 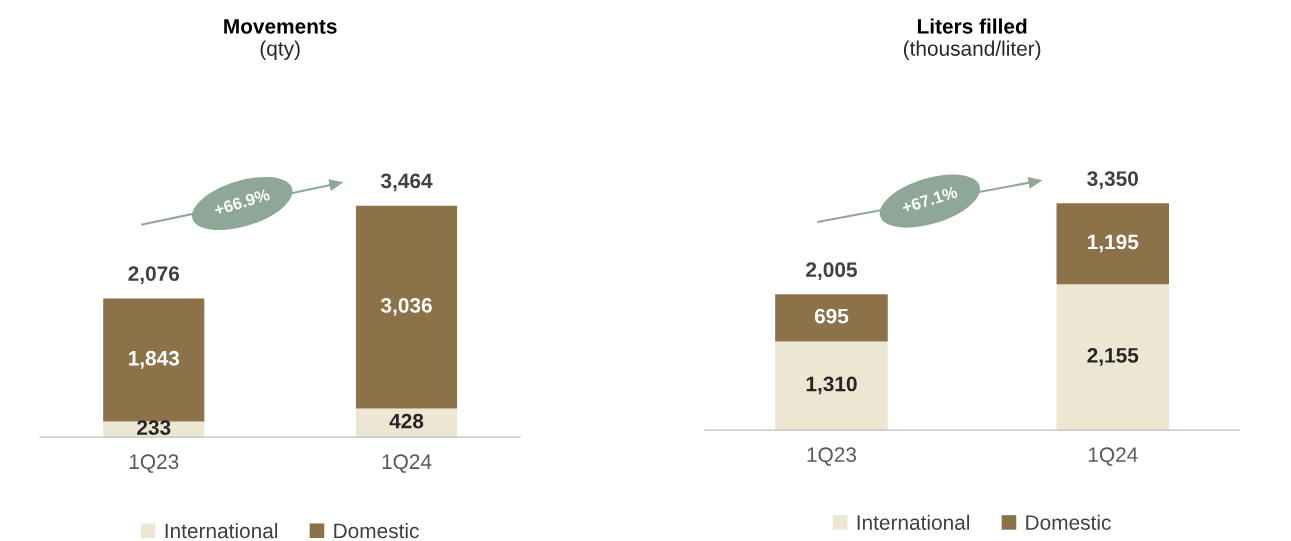 I want to click on chart-subtitle: (qty), so click(x=280, y=50).